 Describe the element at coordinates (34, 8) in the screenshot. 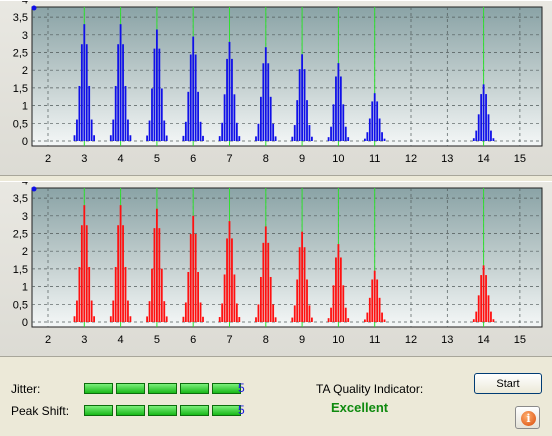

I see `origin-marker` at that location.